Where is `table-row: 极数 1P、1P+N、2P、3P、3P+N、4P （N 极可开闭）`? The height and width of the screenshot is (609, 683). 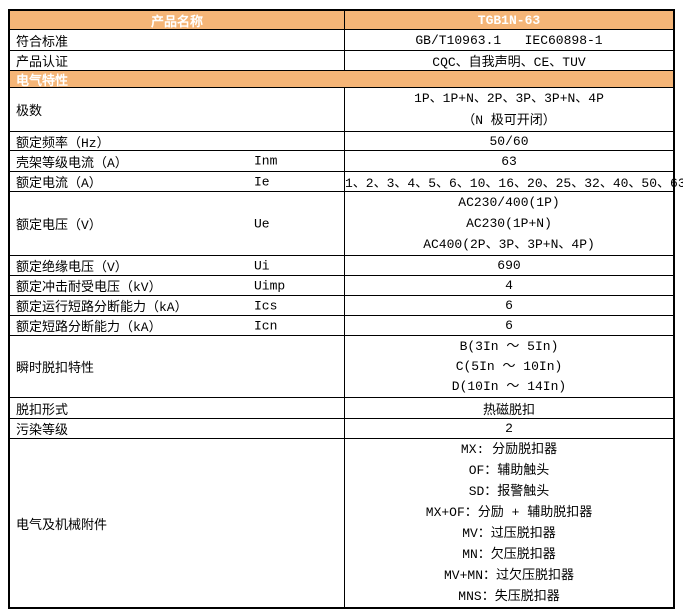 table-row: 极数 1P、1P+N、2P、3P、3P+N、4P （N 极可开闭） is located at coordinates (341, 110).